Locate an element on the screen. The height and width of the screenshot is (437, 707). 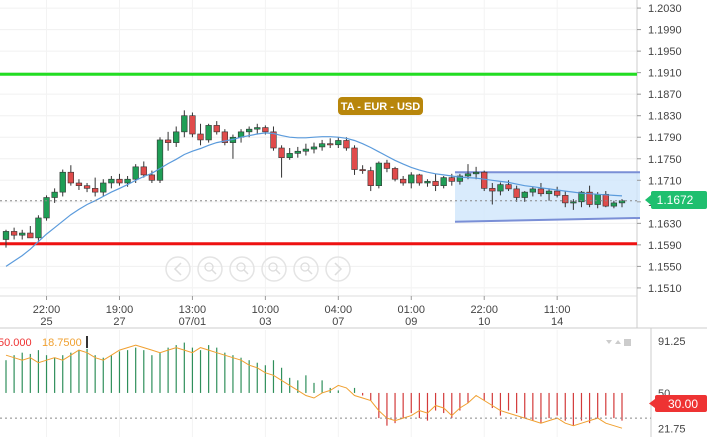
indicator-tick-label: 21.75 is located at coordinates (672, 430).